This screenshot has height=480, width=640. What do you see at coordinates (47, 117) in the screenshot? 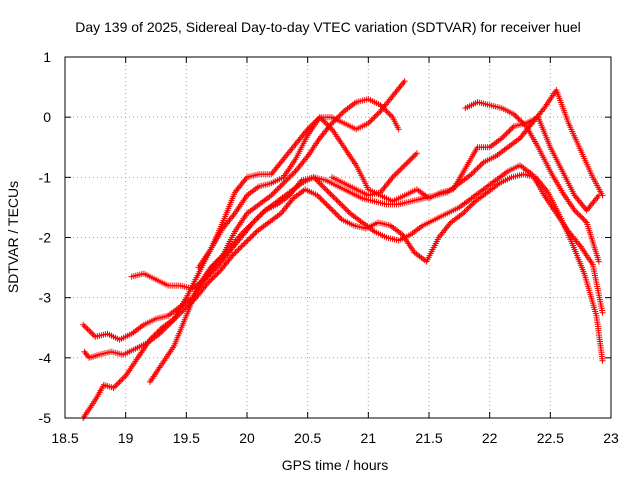
I see `y-tick-label: 0` at bounding box center [47, 117].